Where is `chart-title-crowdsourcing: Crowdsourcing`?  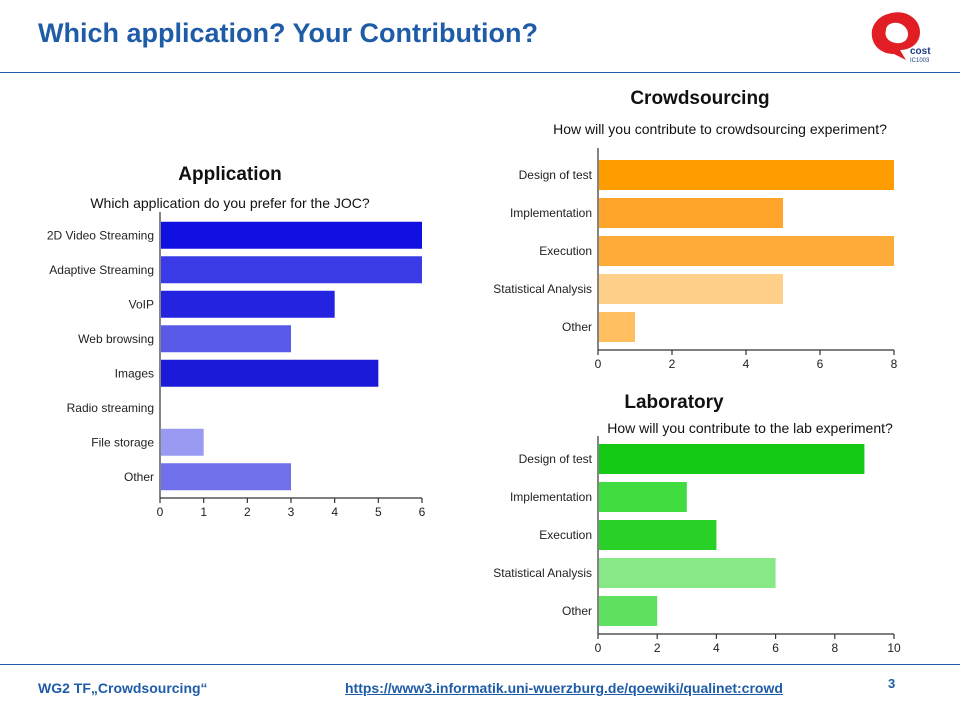 chart-title-crowdsourcing: Crowdsourcing is located at coordinates (700, 98).